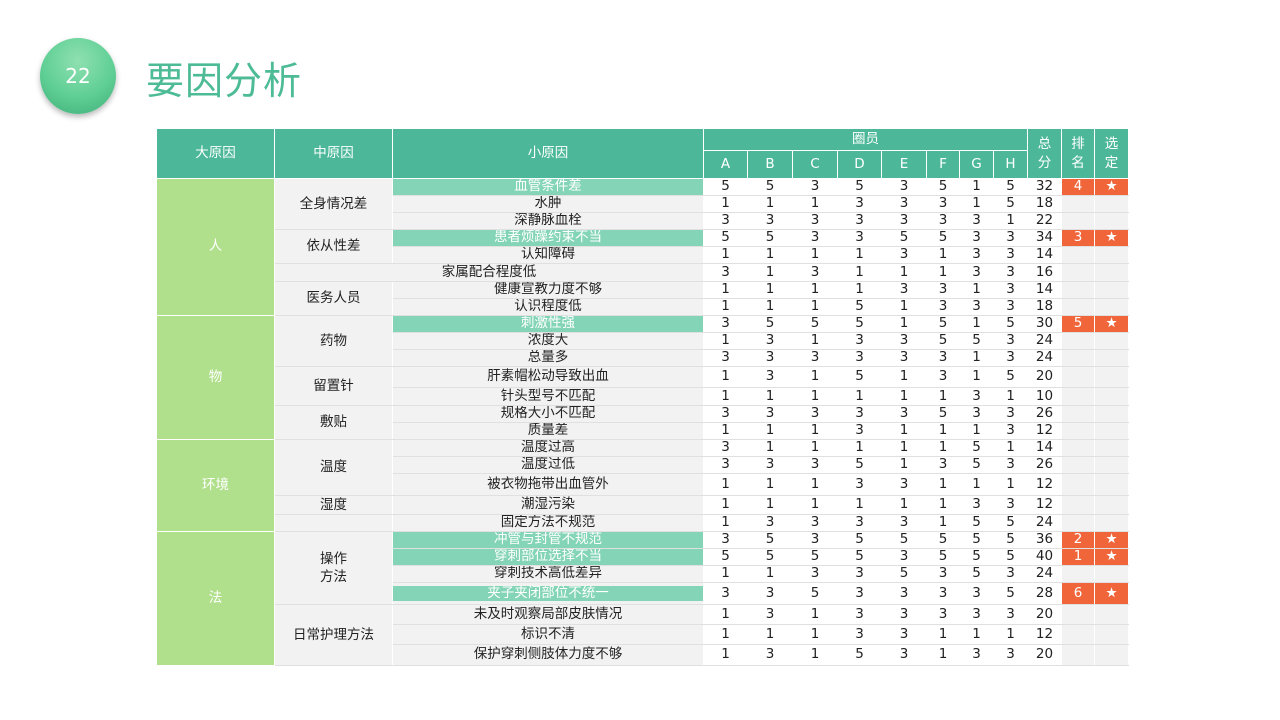  I want to click on slide-number: 22, so click(78, 76).